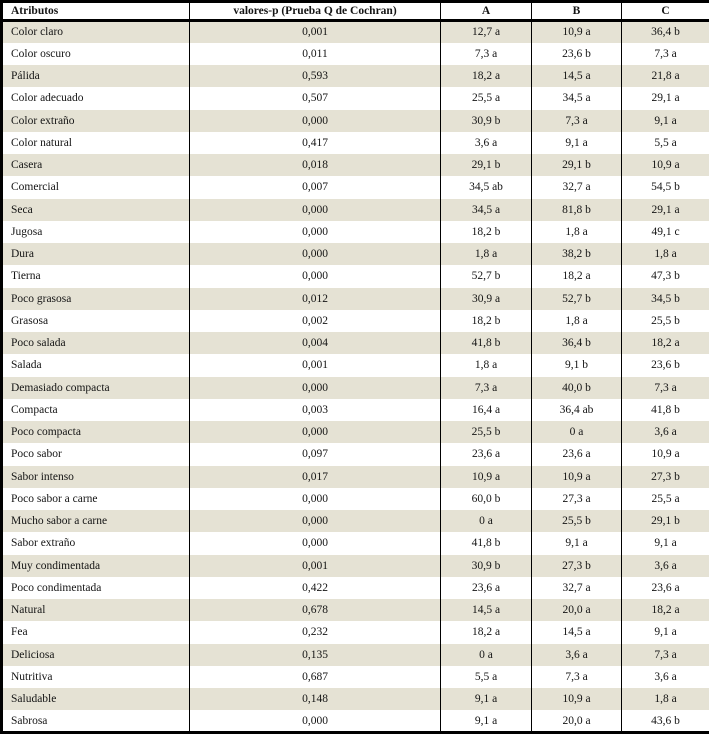 The image size is (709, 745). What do you see at coordinates (315, 676) in the screenshot?
I see `pvalue-cell: 0,687` at bounding box center [315, 676].